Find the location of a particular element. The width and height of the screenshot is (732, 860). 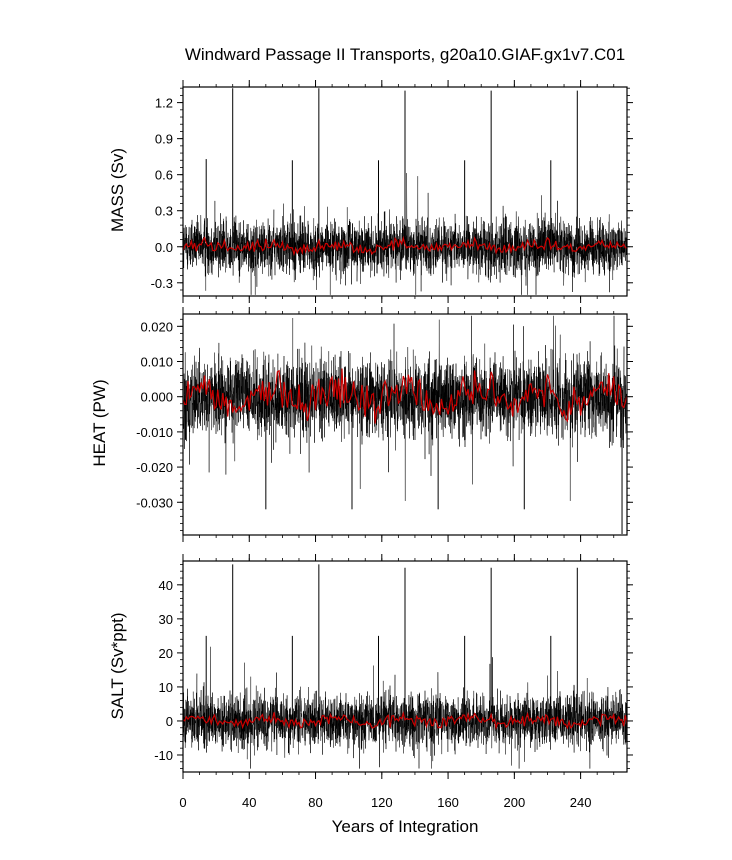

heat-ytick-label-5: 0.020 is located at coordinates (156, 326).